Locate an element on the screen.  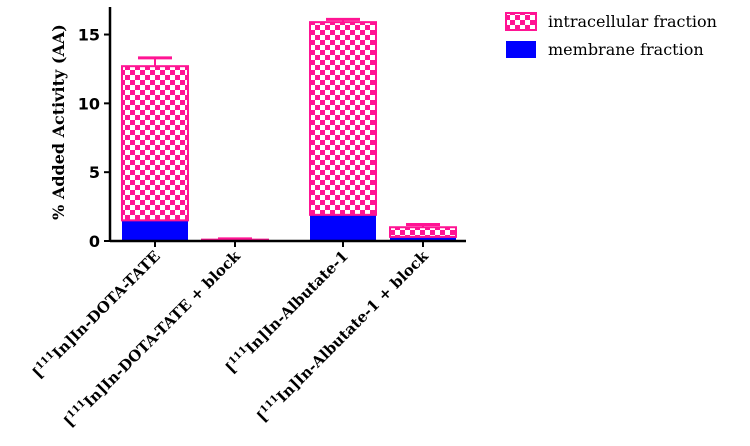
y-tick-label-5: 5 is located at coordinates (94, 172).